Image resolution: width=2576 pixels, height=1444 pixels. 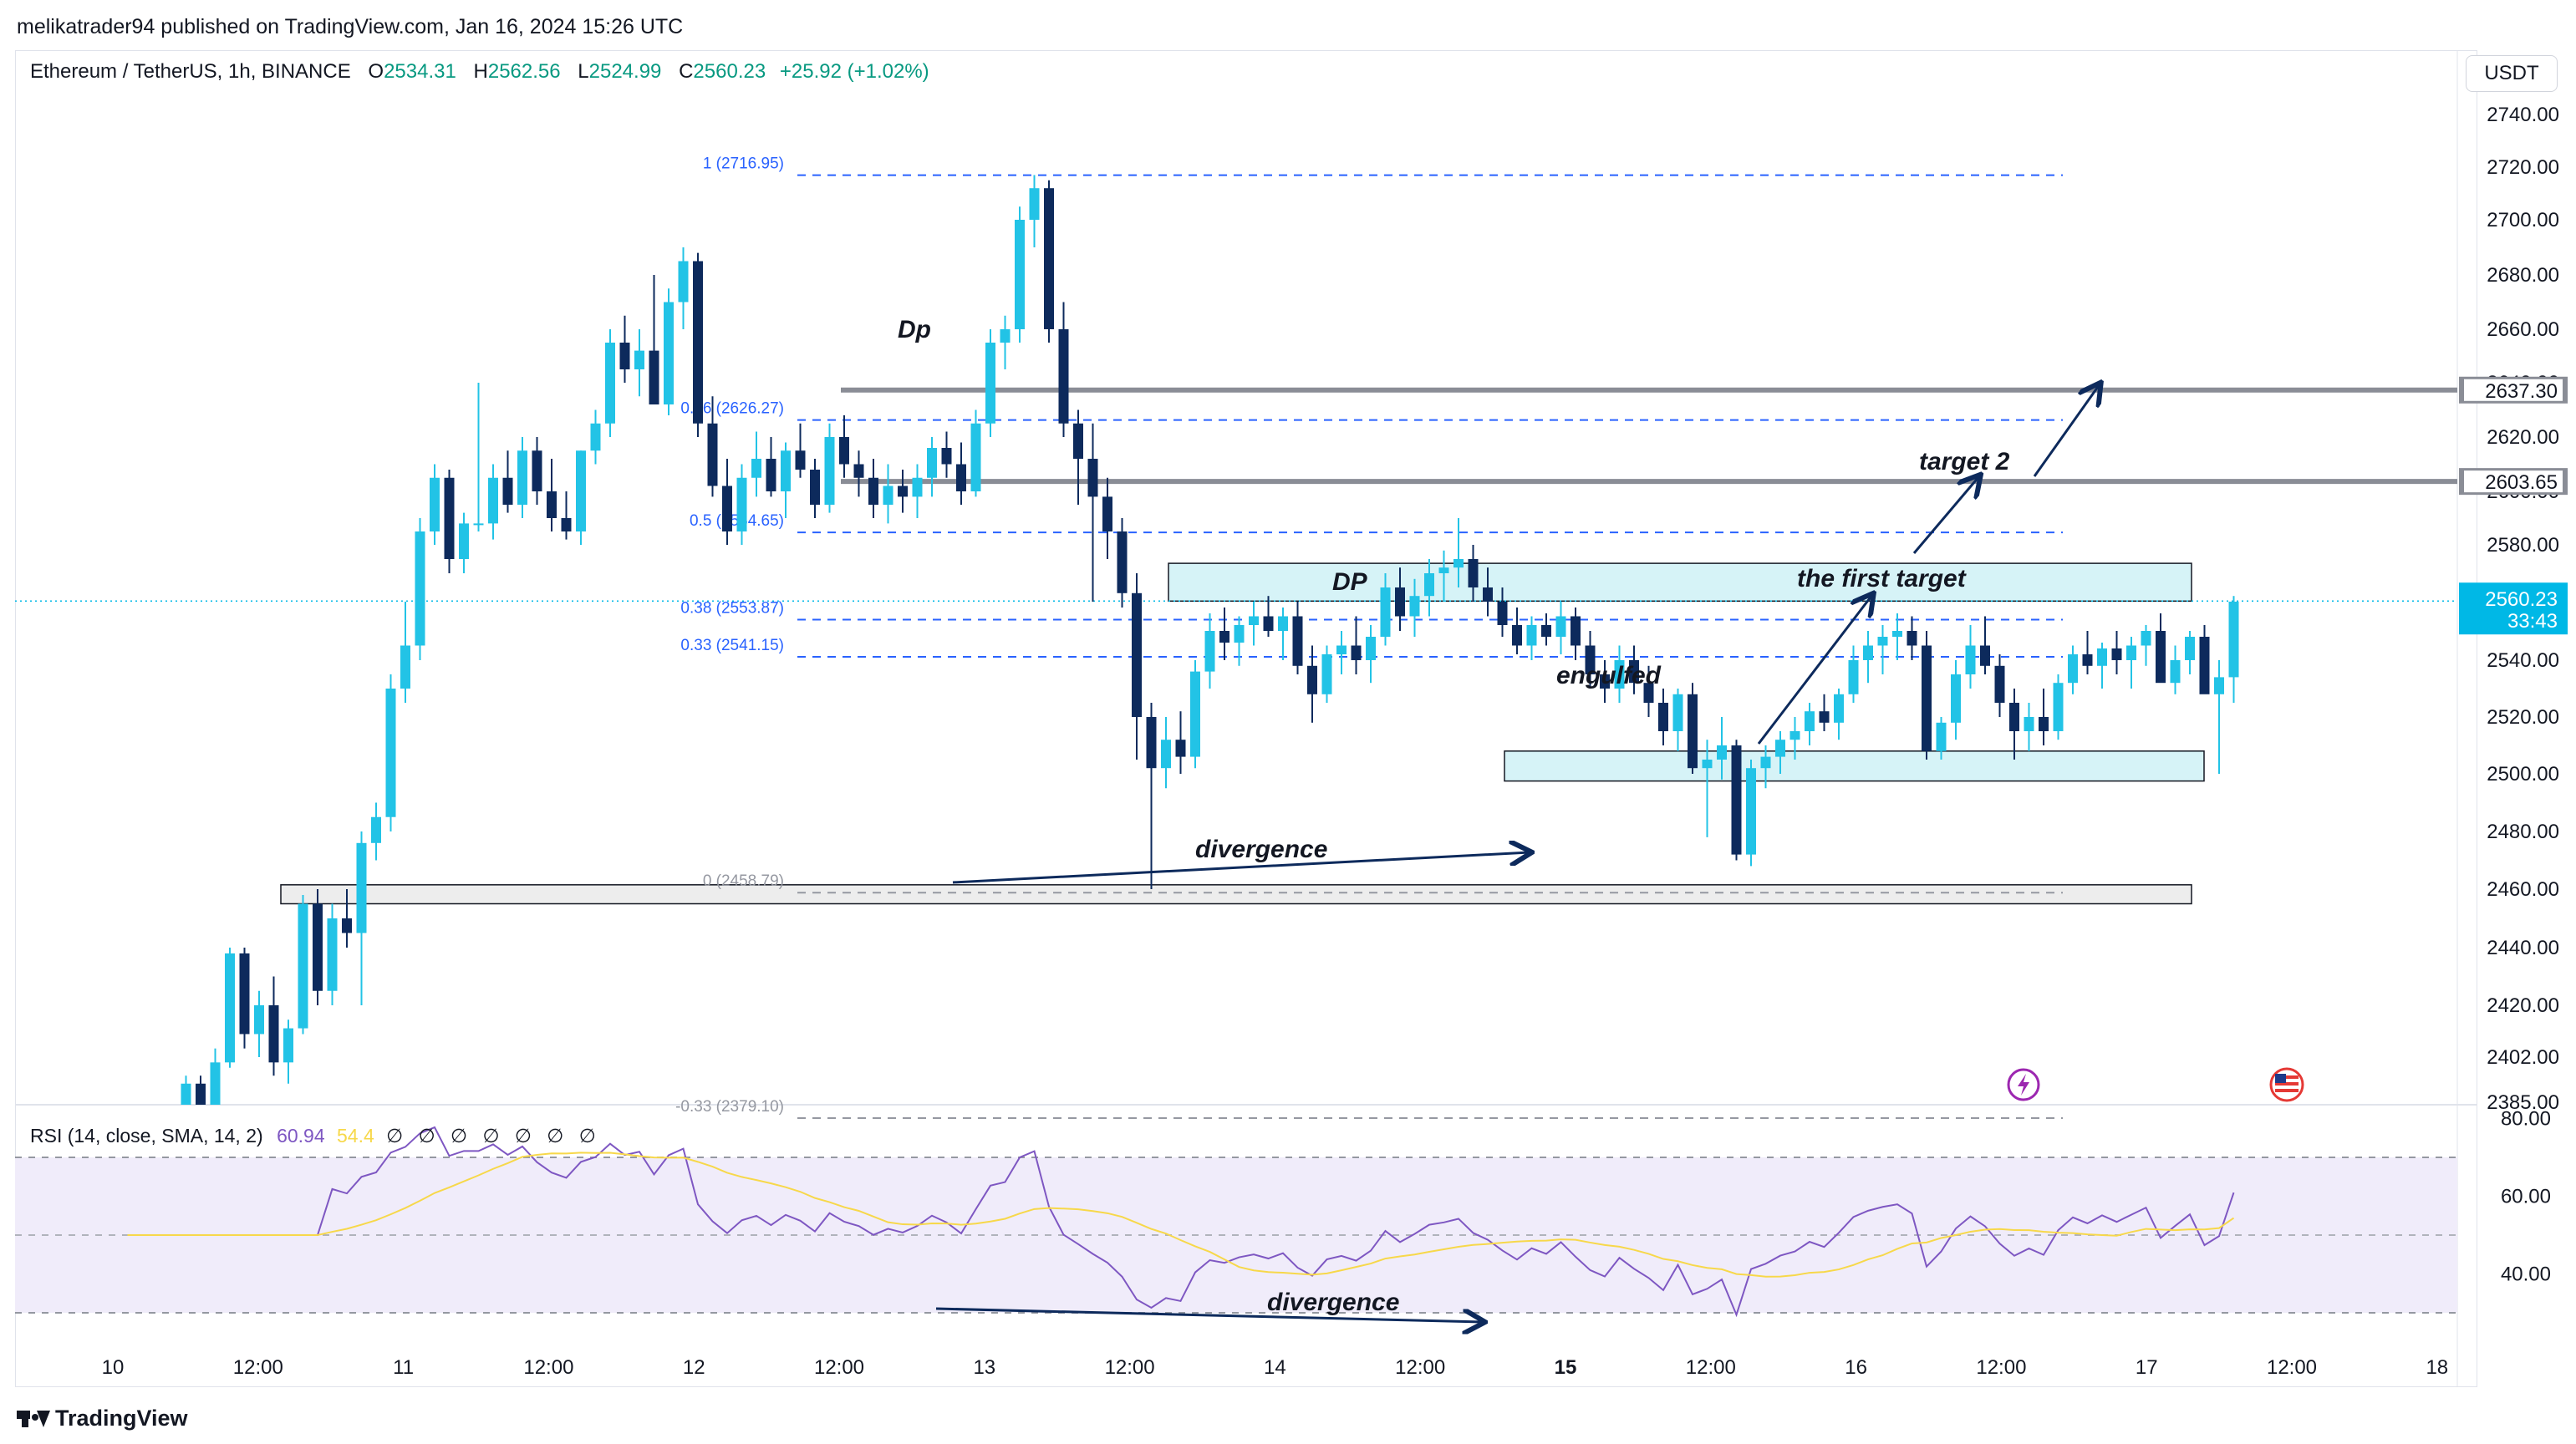 What do you see at coordinates (1680, 582) in the screenshot?
I see `resistance-zone` at bounding box center [1680, 582].